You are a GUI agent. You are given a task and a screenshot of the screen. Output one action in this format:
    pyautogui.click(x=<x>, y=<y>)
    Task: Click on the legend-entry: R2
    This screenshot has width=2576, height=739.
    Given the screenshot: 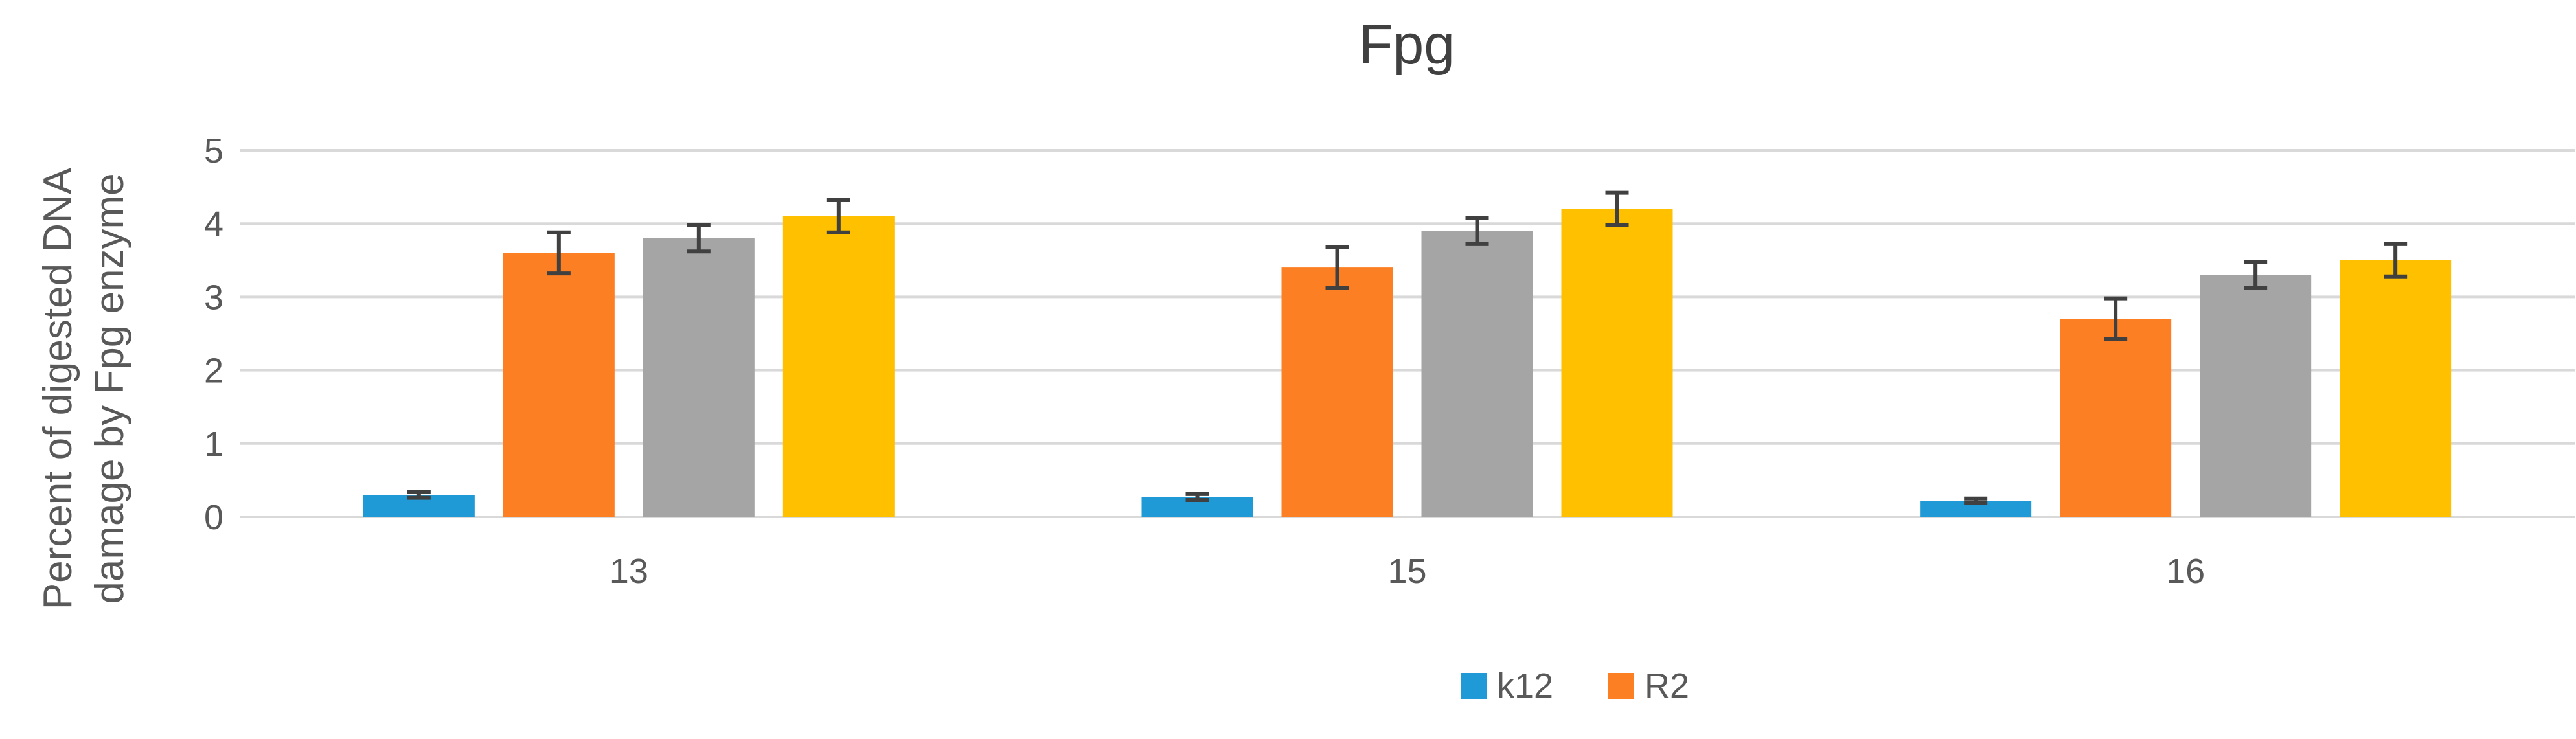 What is the action you would take?
    pyautogui.click(x=1649, y=685)
    